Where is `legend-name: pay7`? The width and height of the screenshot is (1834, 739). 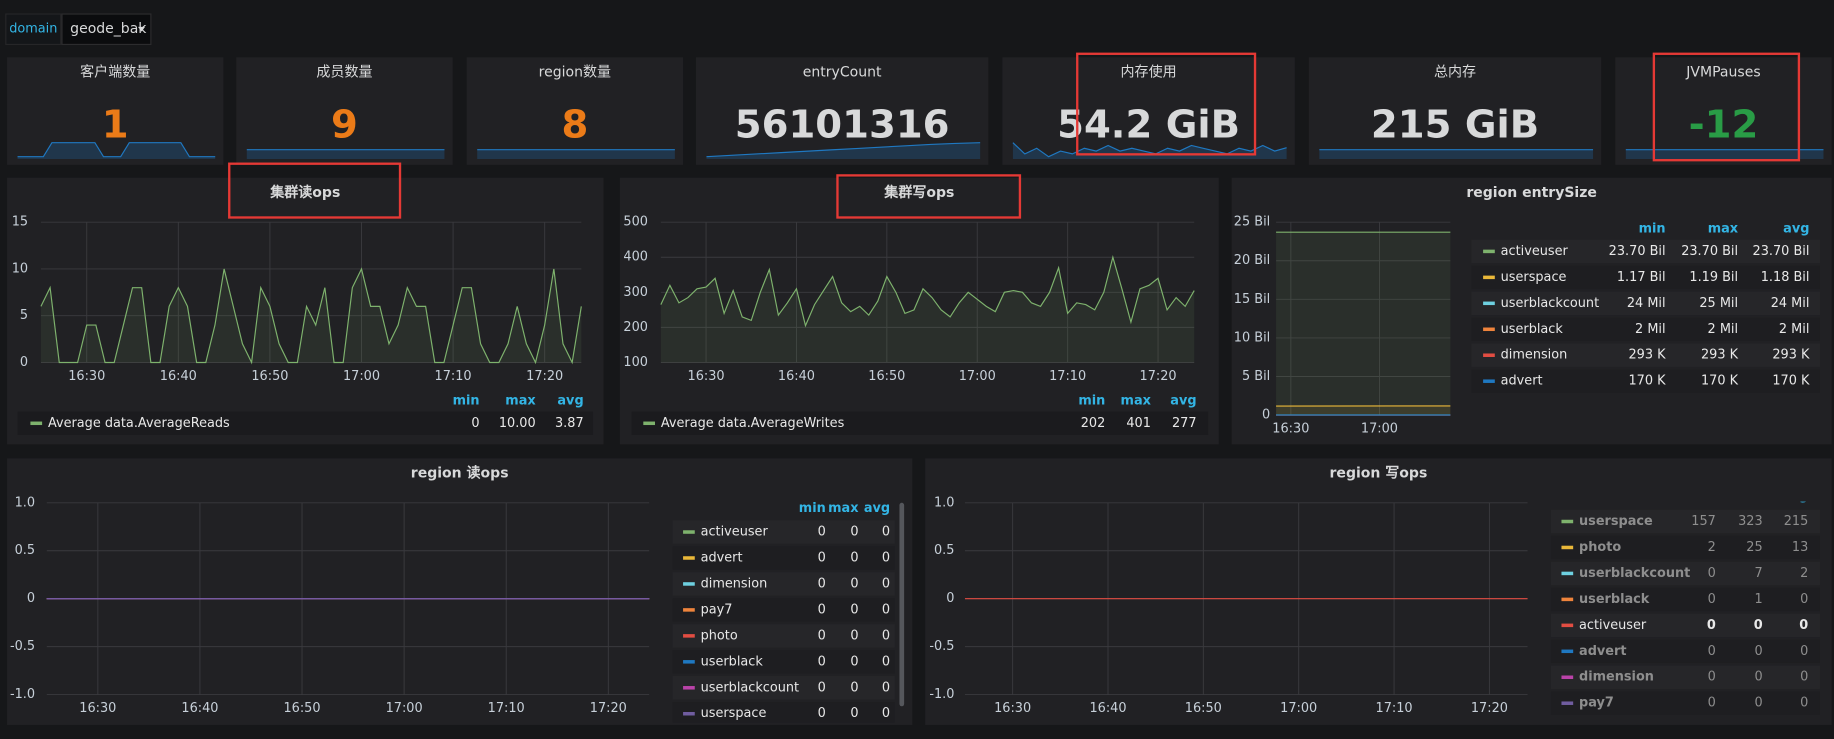
legend-name: pay7 is located at coordinates (1596, 703).